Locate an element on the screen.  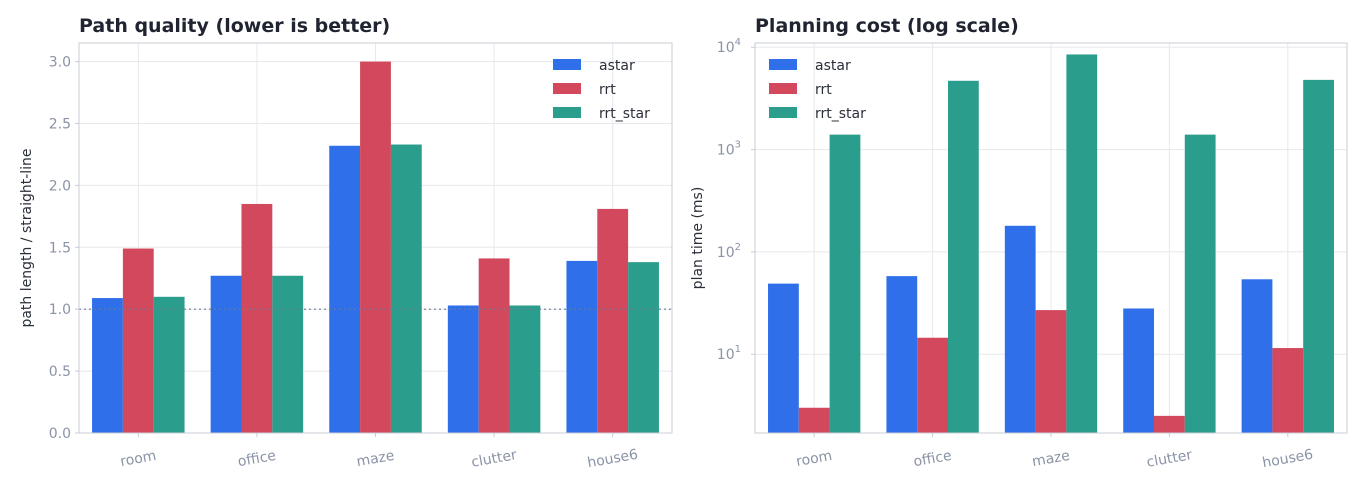
y-tick-label: 2.0 is located at coordinates (60, 186).